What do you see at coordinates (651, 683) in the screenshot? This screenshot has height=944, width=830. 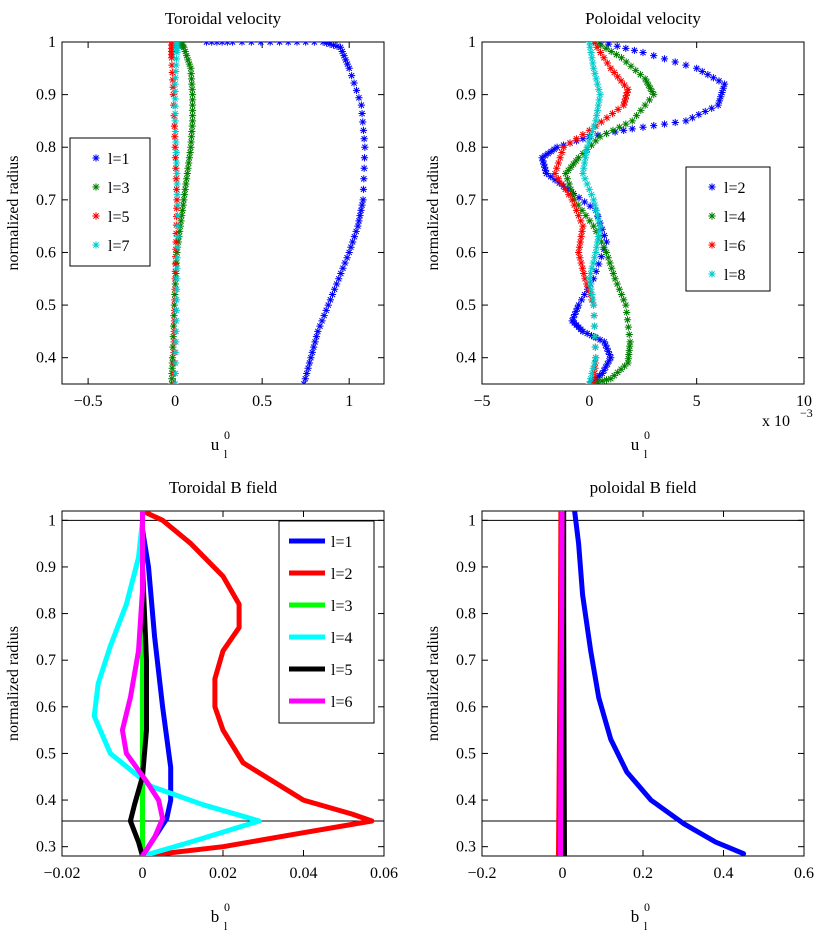 I see `pb-plot-area` at bounding box center [651, 683].